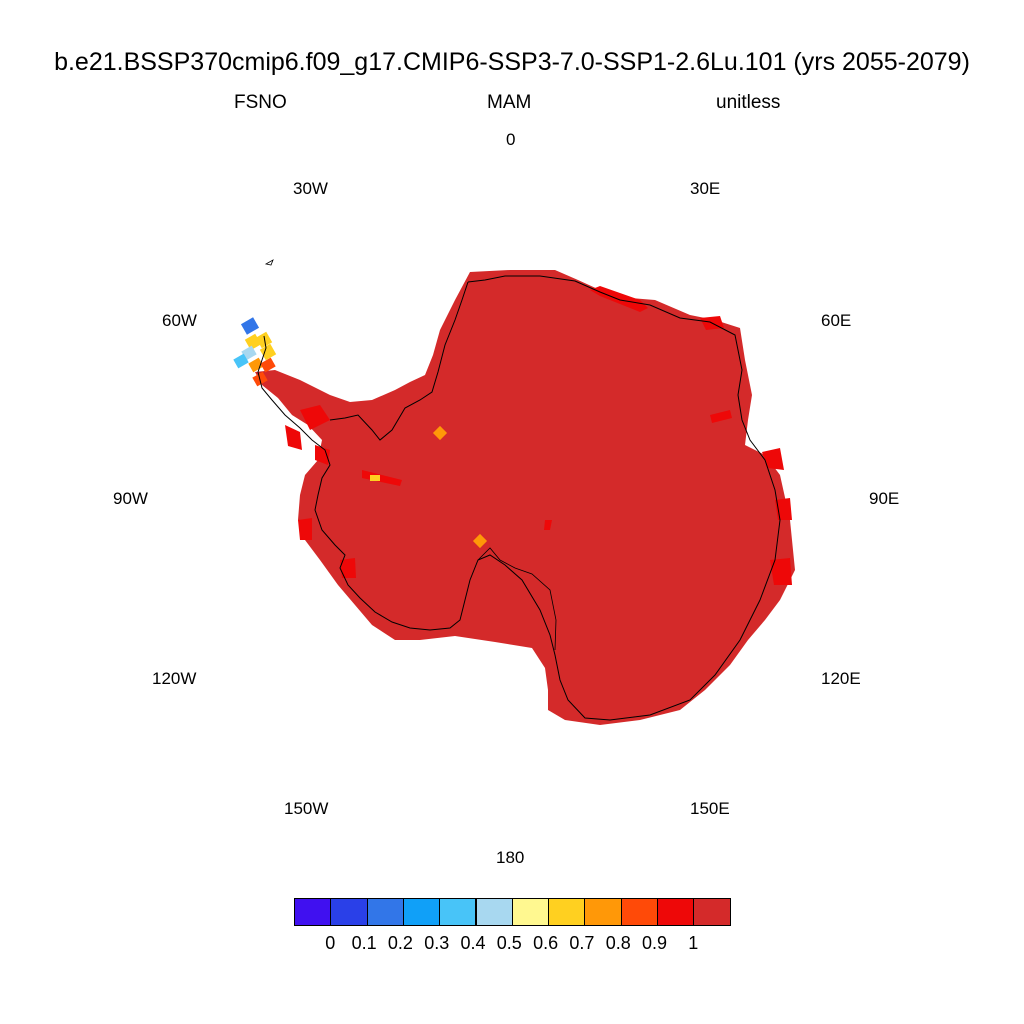 The height and width of the screenshot is (1024, 1024). What do you see at coordinates (546, 943) in the screenshot?
I see `colorbar-label: 0.6` at bounding box center [546, 943].